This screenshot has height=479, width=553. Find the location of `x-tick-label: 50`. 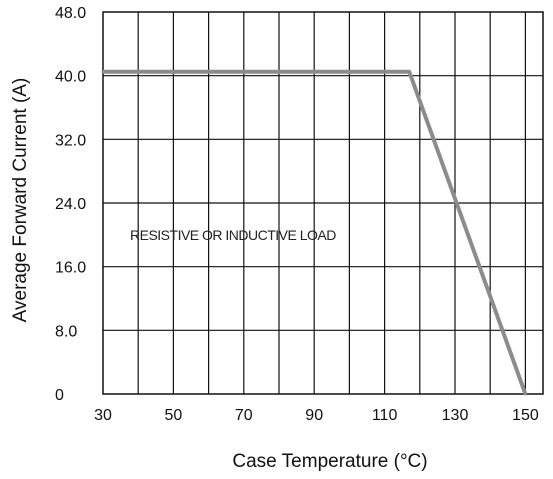

x-tick-label: 50 is located at coordinates (174, 415).